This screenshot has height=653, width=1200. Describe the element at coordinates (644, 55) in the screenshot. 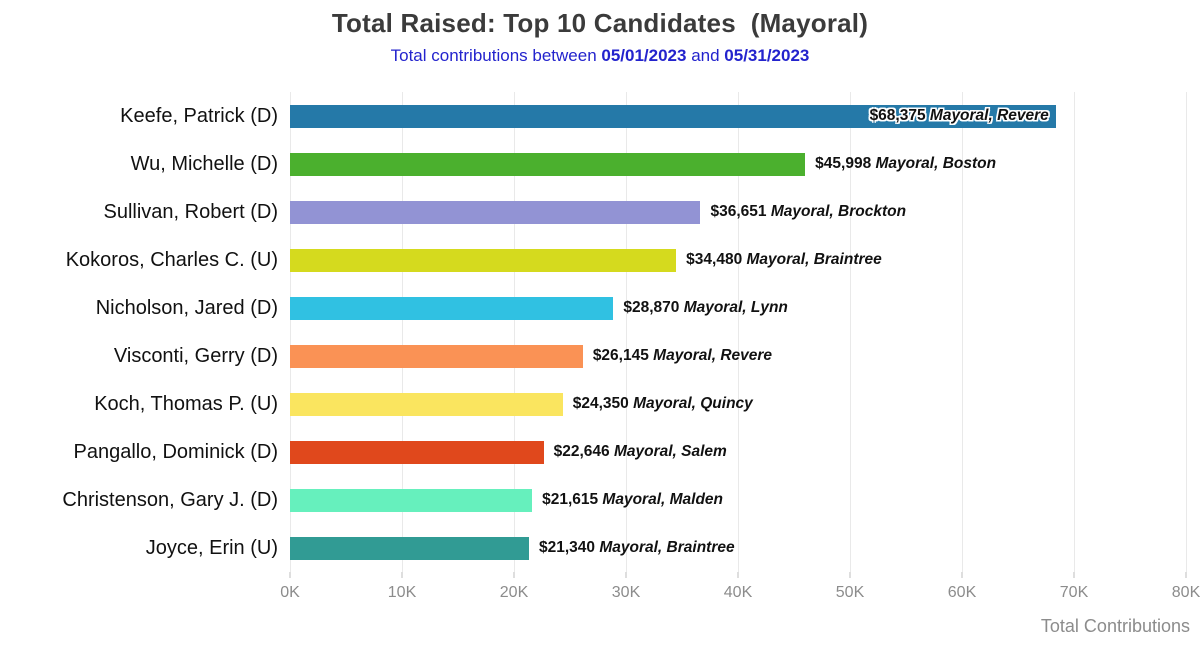

I see `subtitle-start-date: 05/01/2023` at that location.